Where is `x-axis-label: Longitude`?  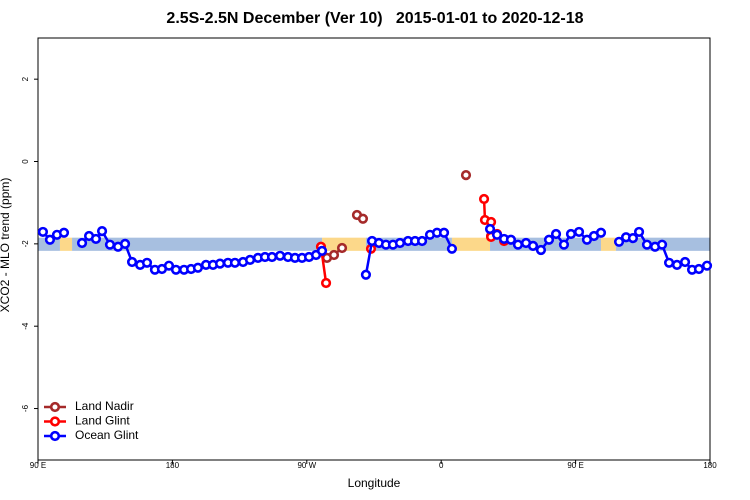
x-axis-label: Longitude is located at coordinates (374, 483).